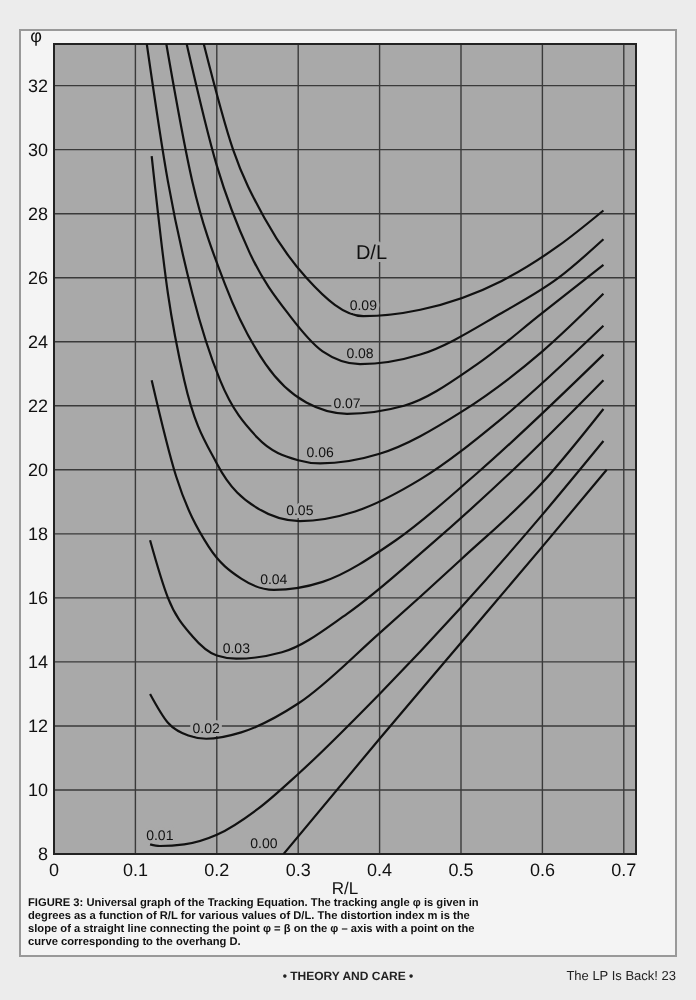  I want to click on y-tick-label: 16, so click(37, 597).